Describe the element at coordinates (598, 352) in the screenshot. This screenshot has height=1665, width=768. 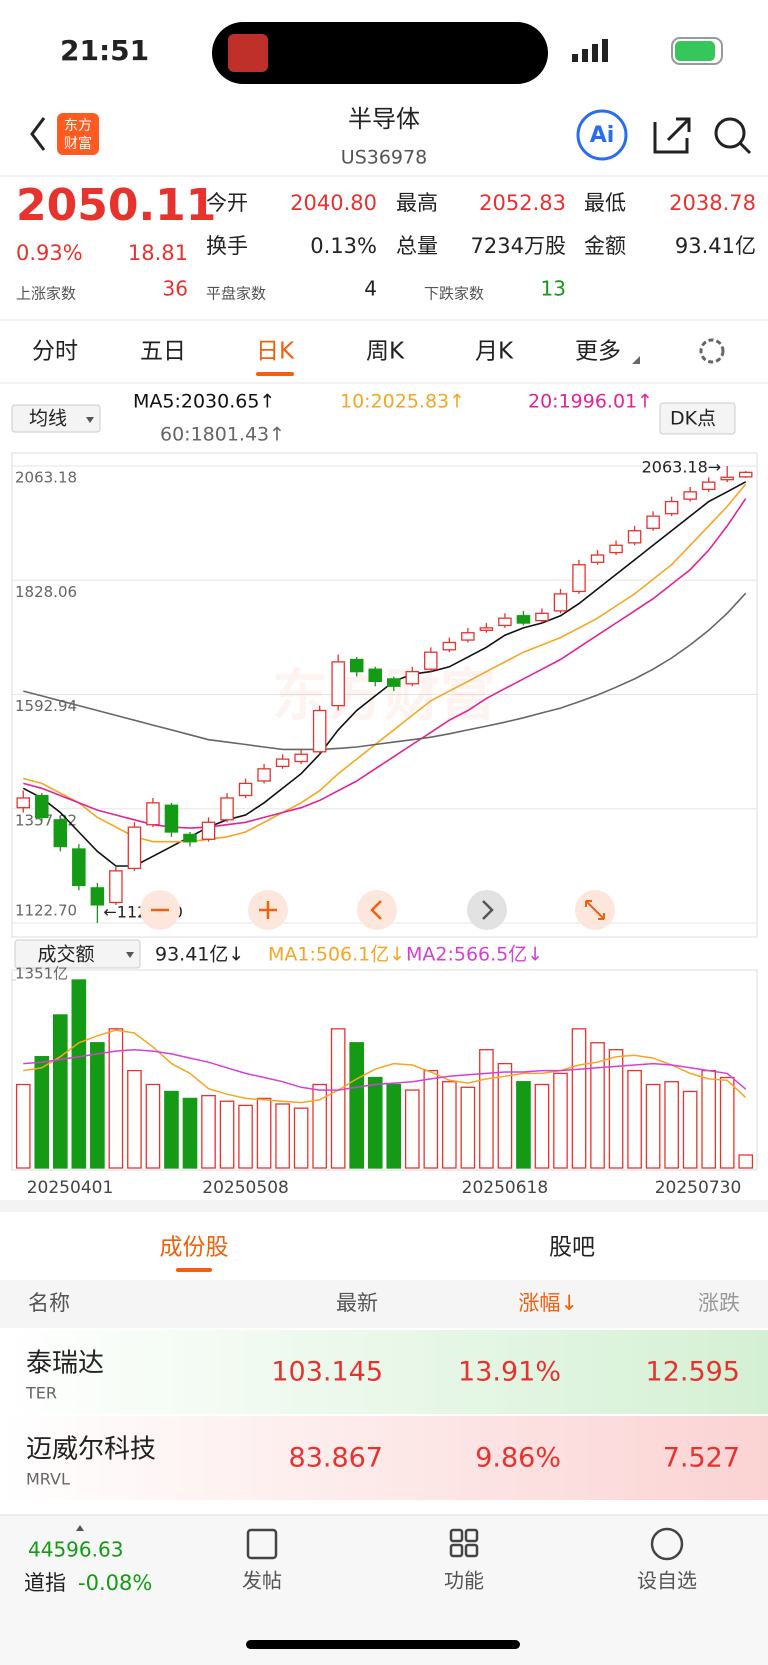
I see `tab: 更多` at that location.